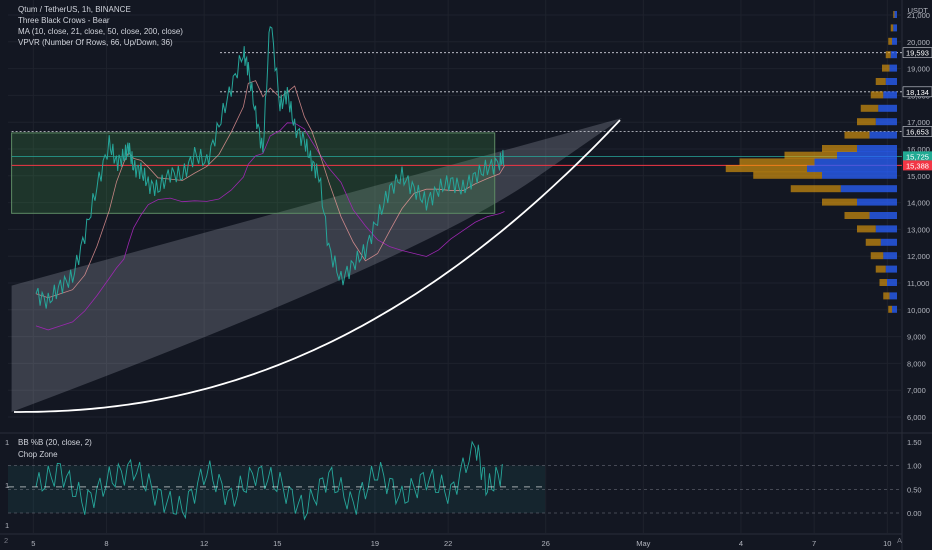 The width and height of the screenshot is (932, 550). I want to click on y-tick-label: 15,000, so click(918, 176).